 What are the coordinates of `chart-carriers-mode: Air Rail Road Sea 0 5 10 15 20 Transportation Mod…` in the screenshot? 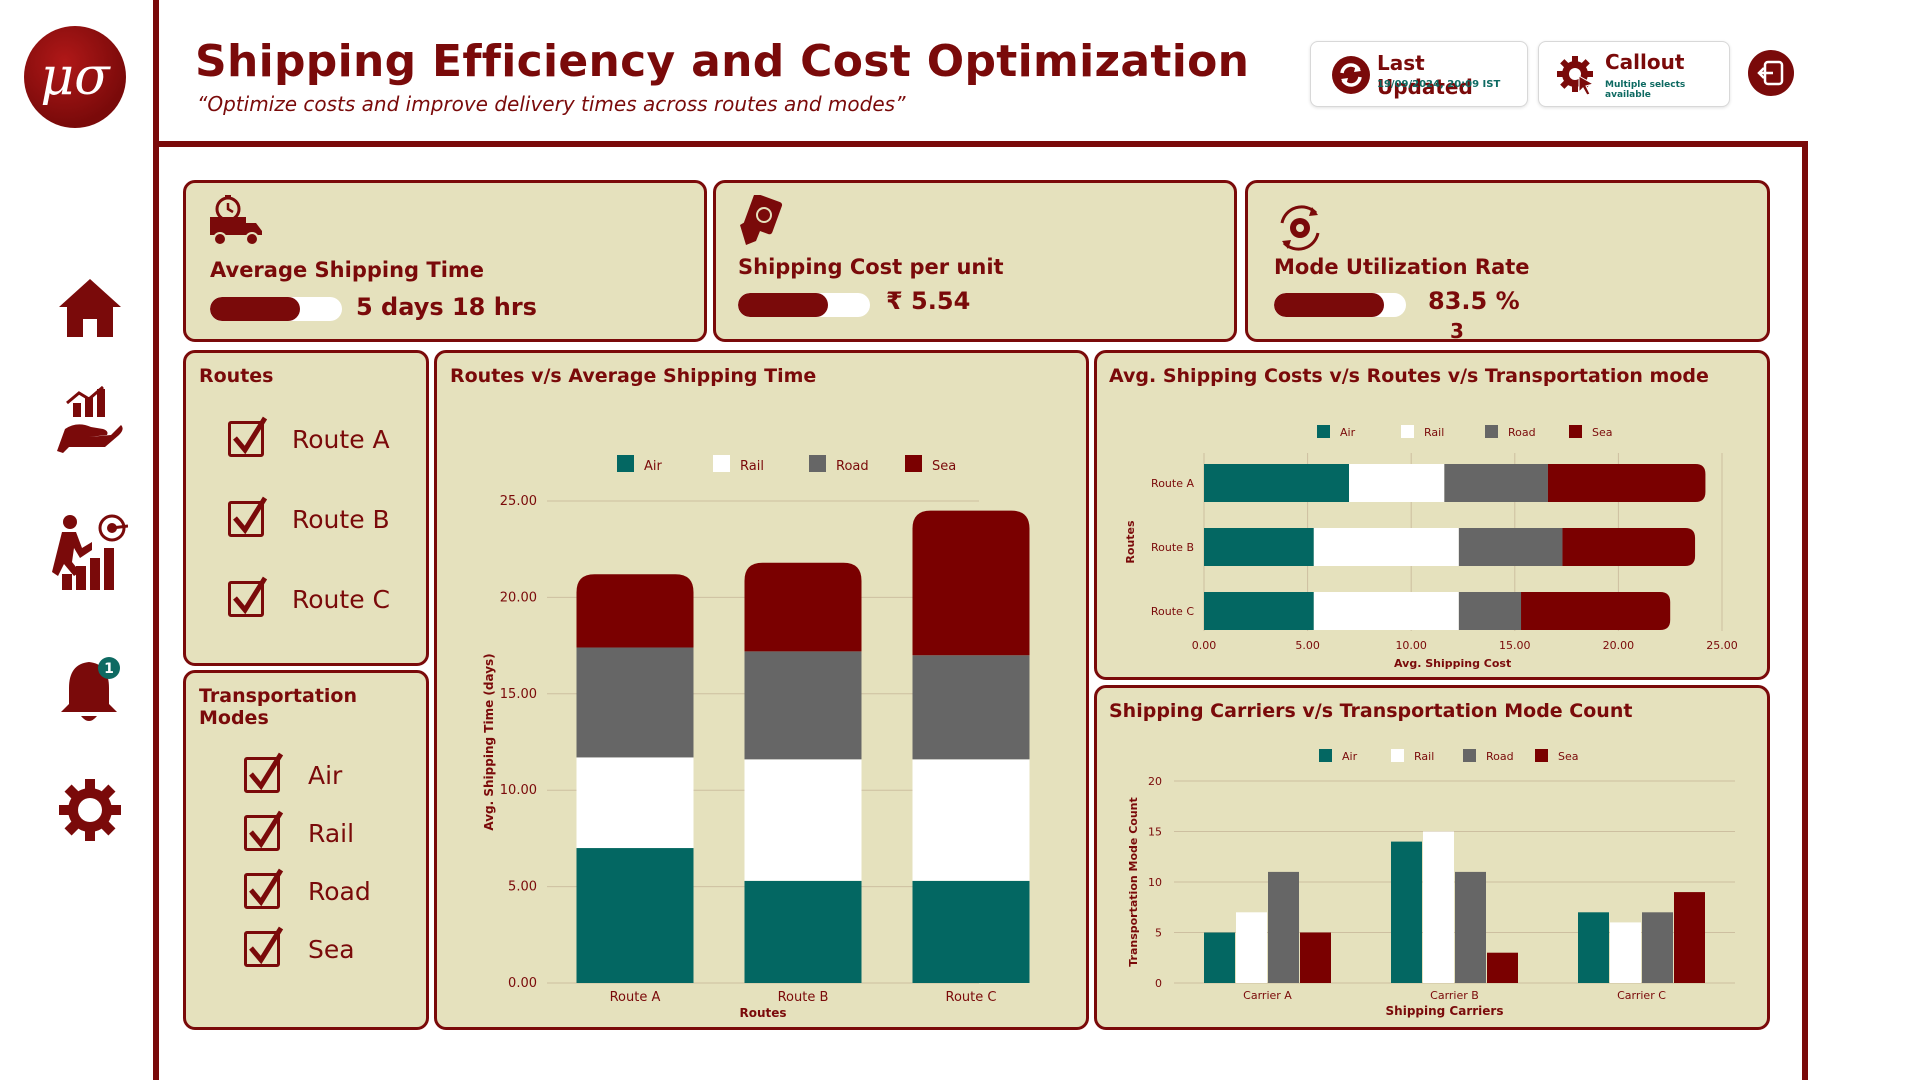 It's located at (1431, 883).